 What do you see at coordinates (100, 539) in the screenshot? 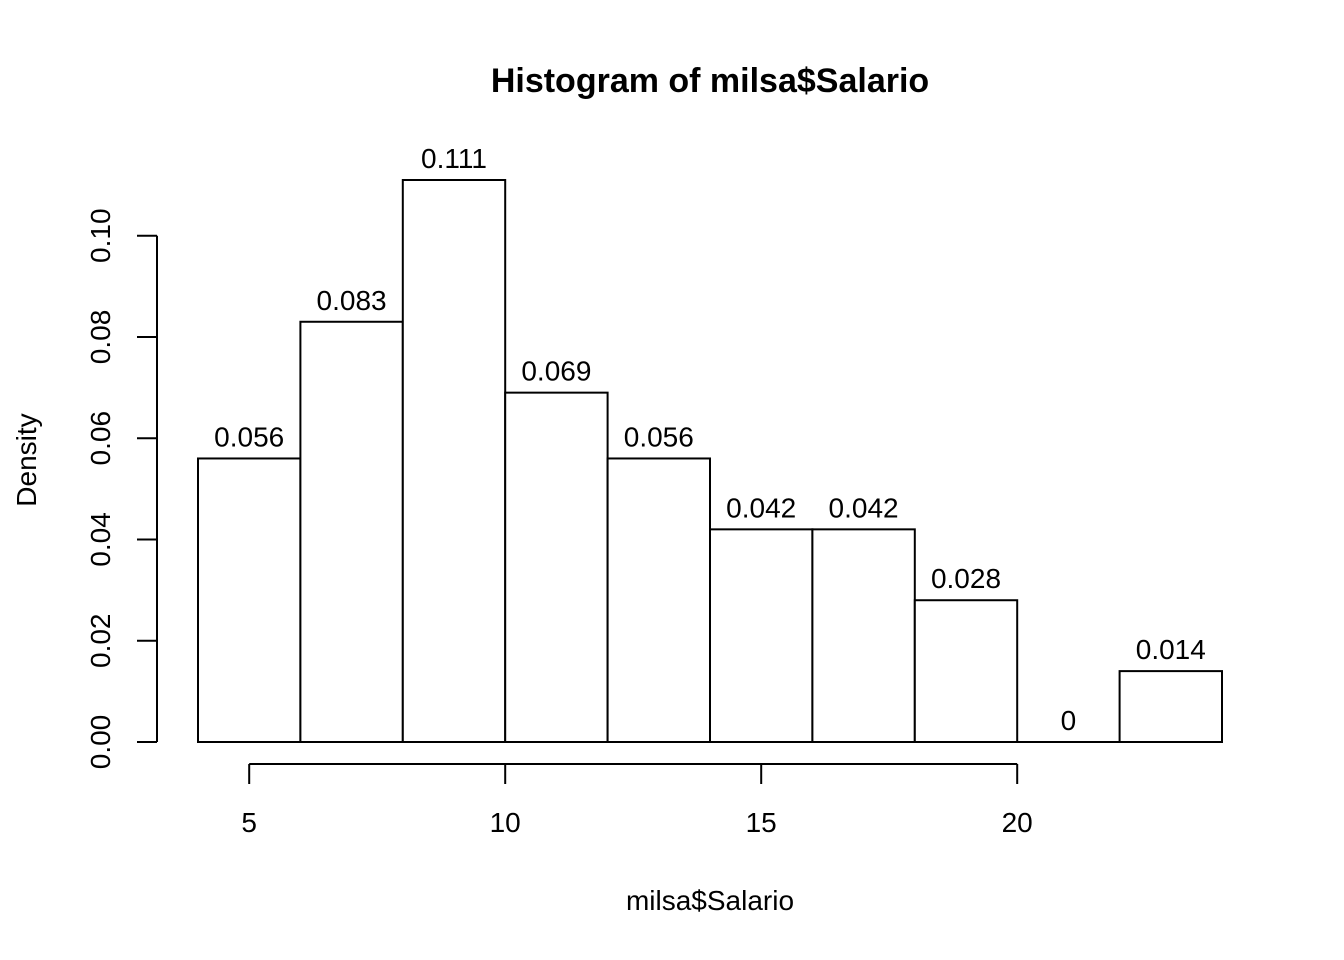
I see `y-tick-label: 0.04` at bounding box center [100, 539].